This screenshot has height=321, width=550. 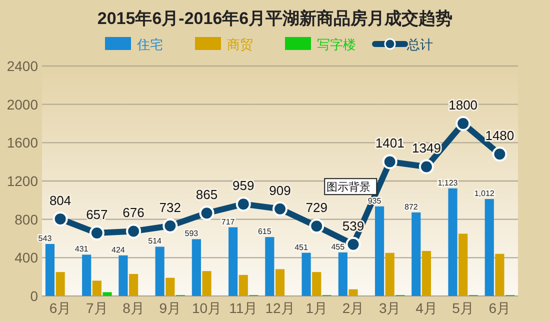 What do you see at coordinates (375, 201) in the screenshot?
I see `data-label: 935` at bounding box center [375, 201].